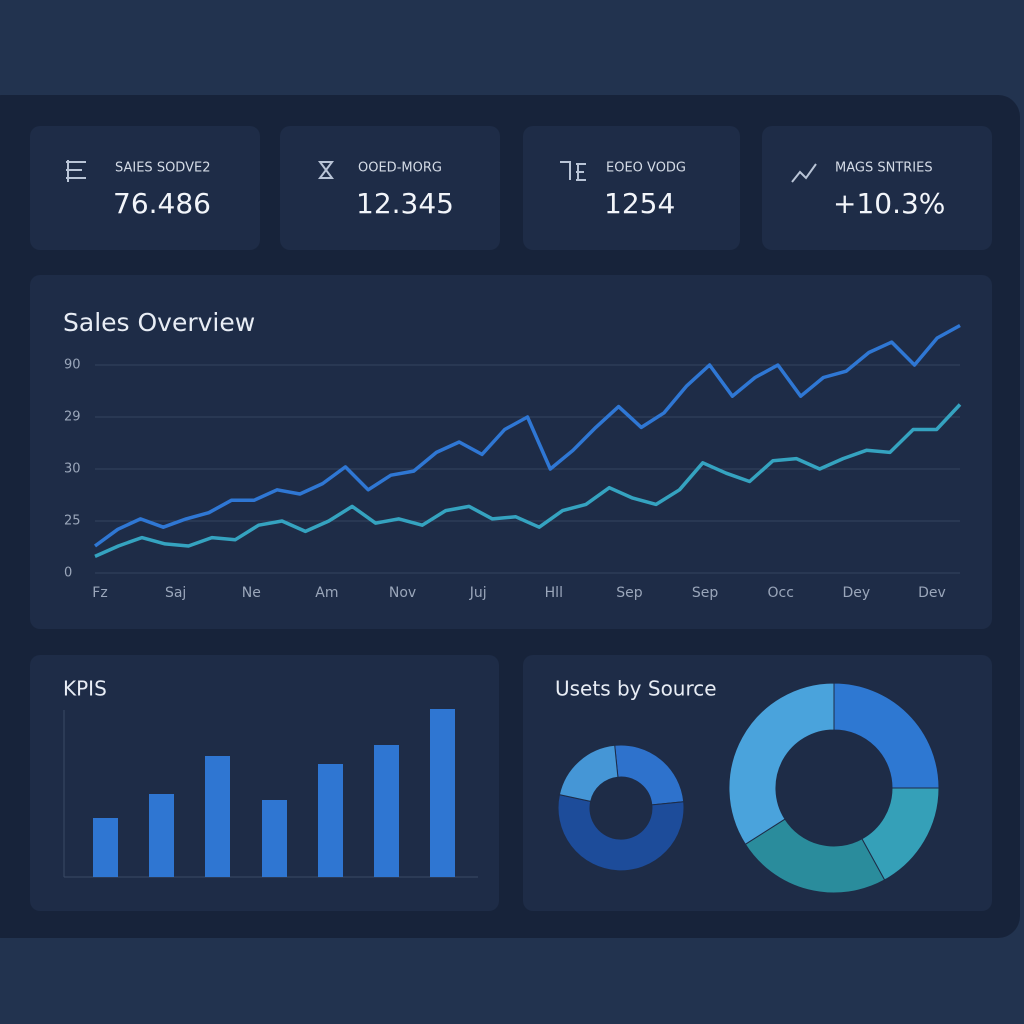  I want to click on x-tick-label: Ne, so click(251, 593).